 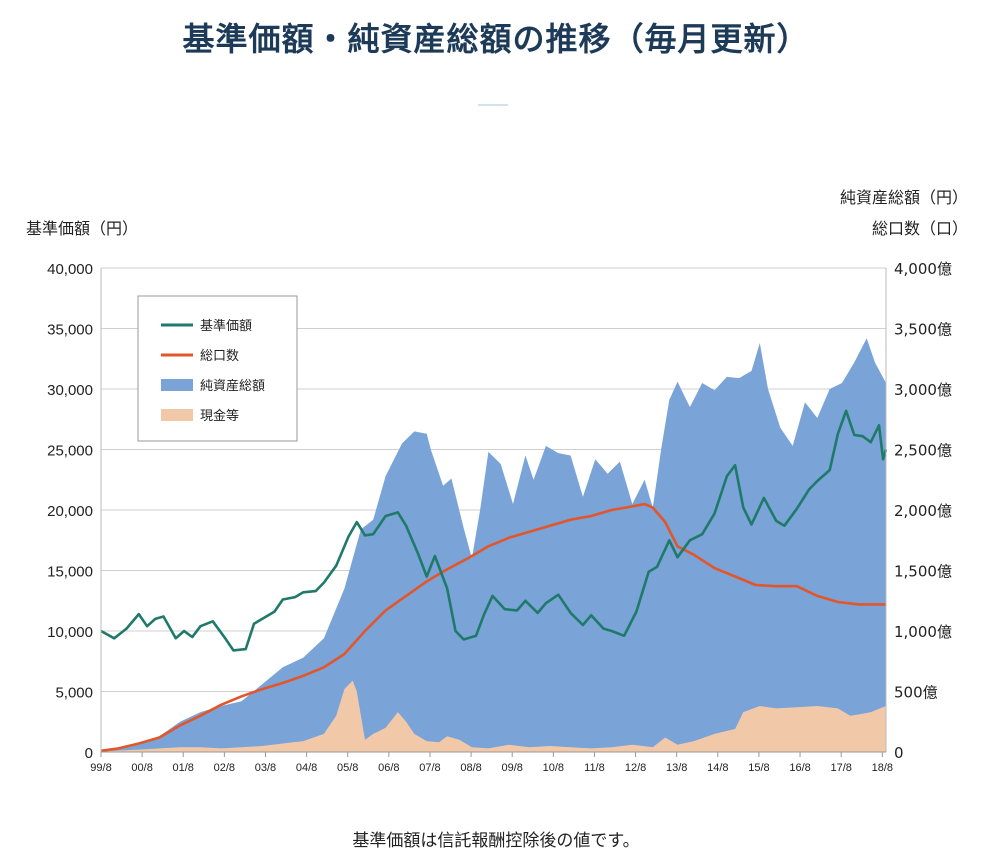 I want to click on title-divider, so click(x=493, y=105).